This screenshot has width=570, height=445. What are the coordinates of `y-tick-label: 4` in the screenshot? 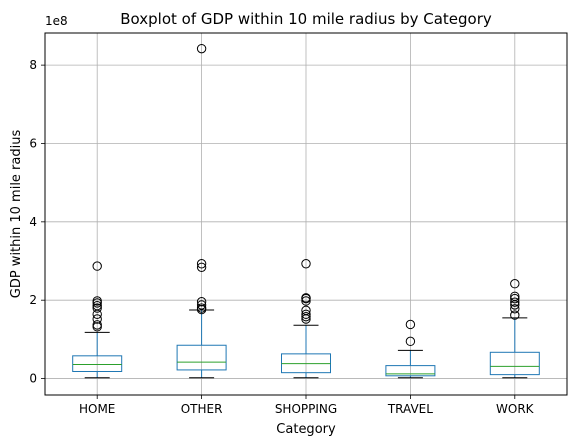 It's located at (33, 222).